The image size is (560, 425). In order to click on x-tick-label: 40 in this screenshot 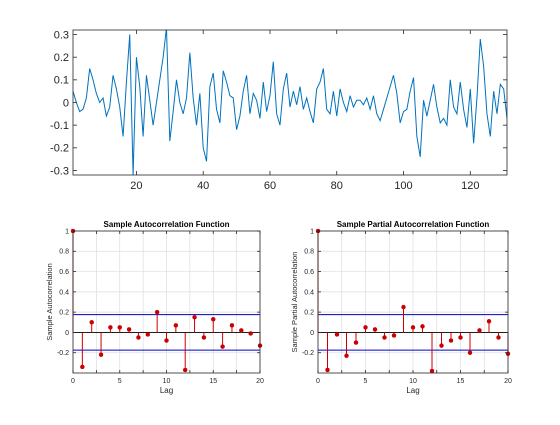, I will do `click(203, 186)`.